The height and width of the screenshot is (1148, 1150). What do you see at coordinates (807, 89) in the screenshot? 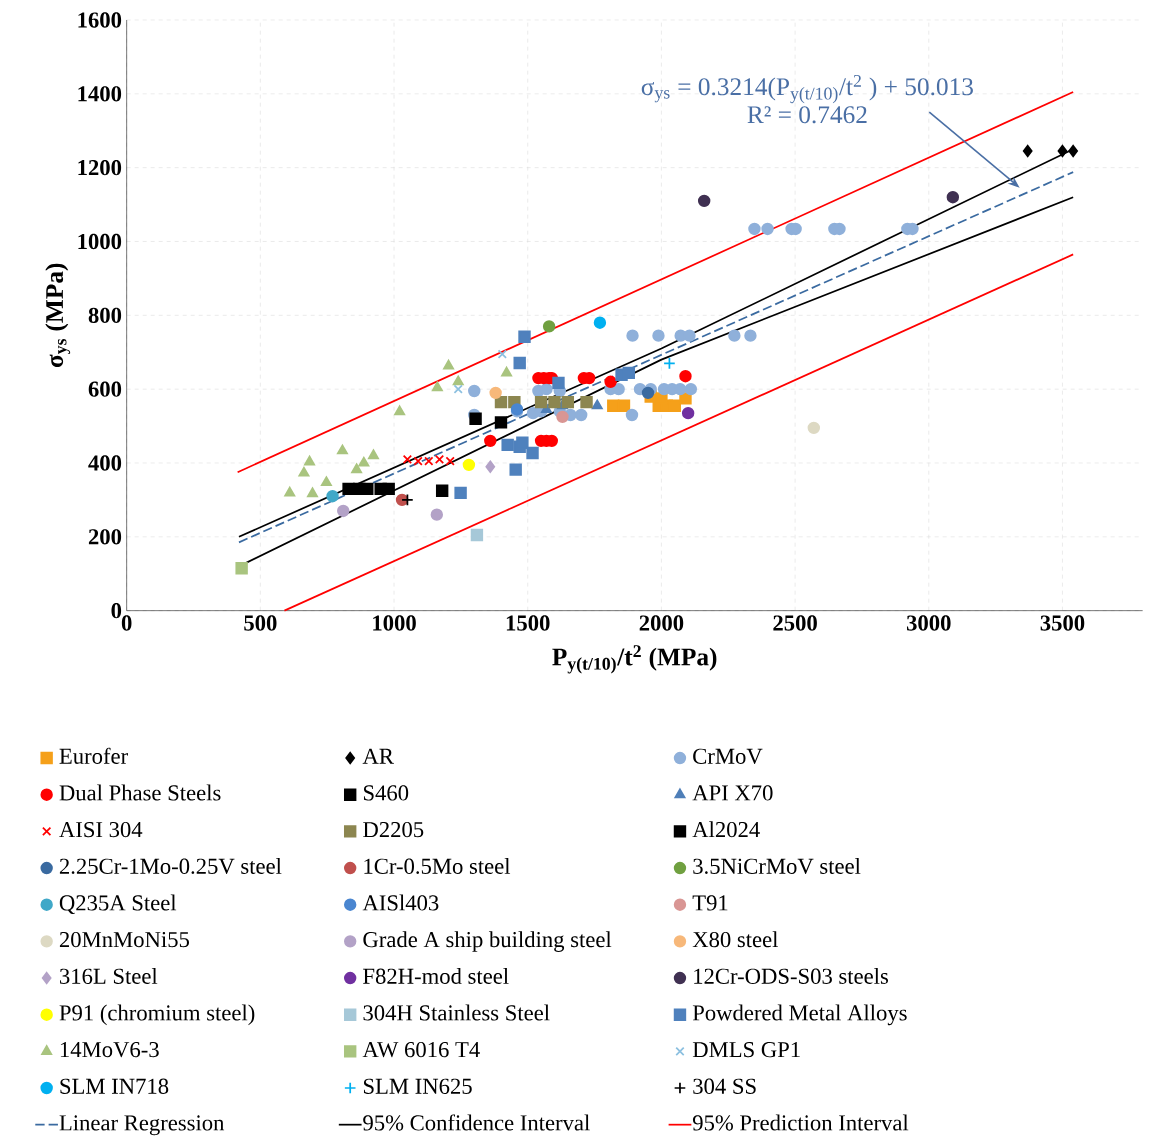
I see `annotation: σ$_{ys}$ = 0.3214(P$_{y(t/10)}$/t$^{2}$ ) + 50.013` at bounding box center [807, 89].